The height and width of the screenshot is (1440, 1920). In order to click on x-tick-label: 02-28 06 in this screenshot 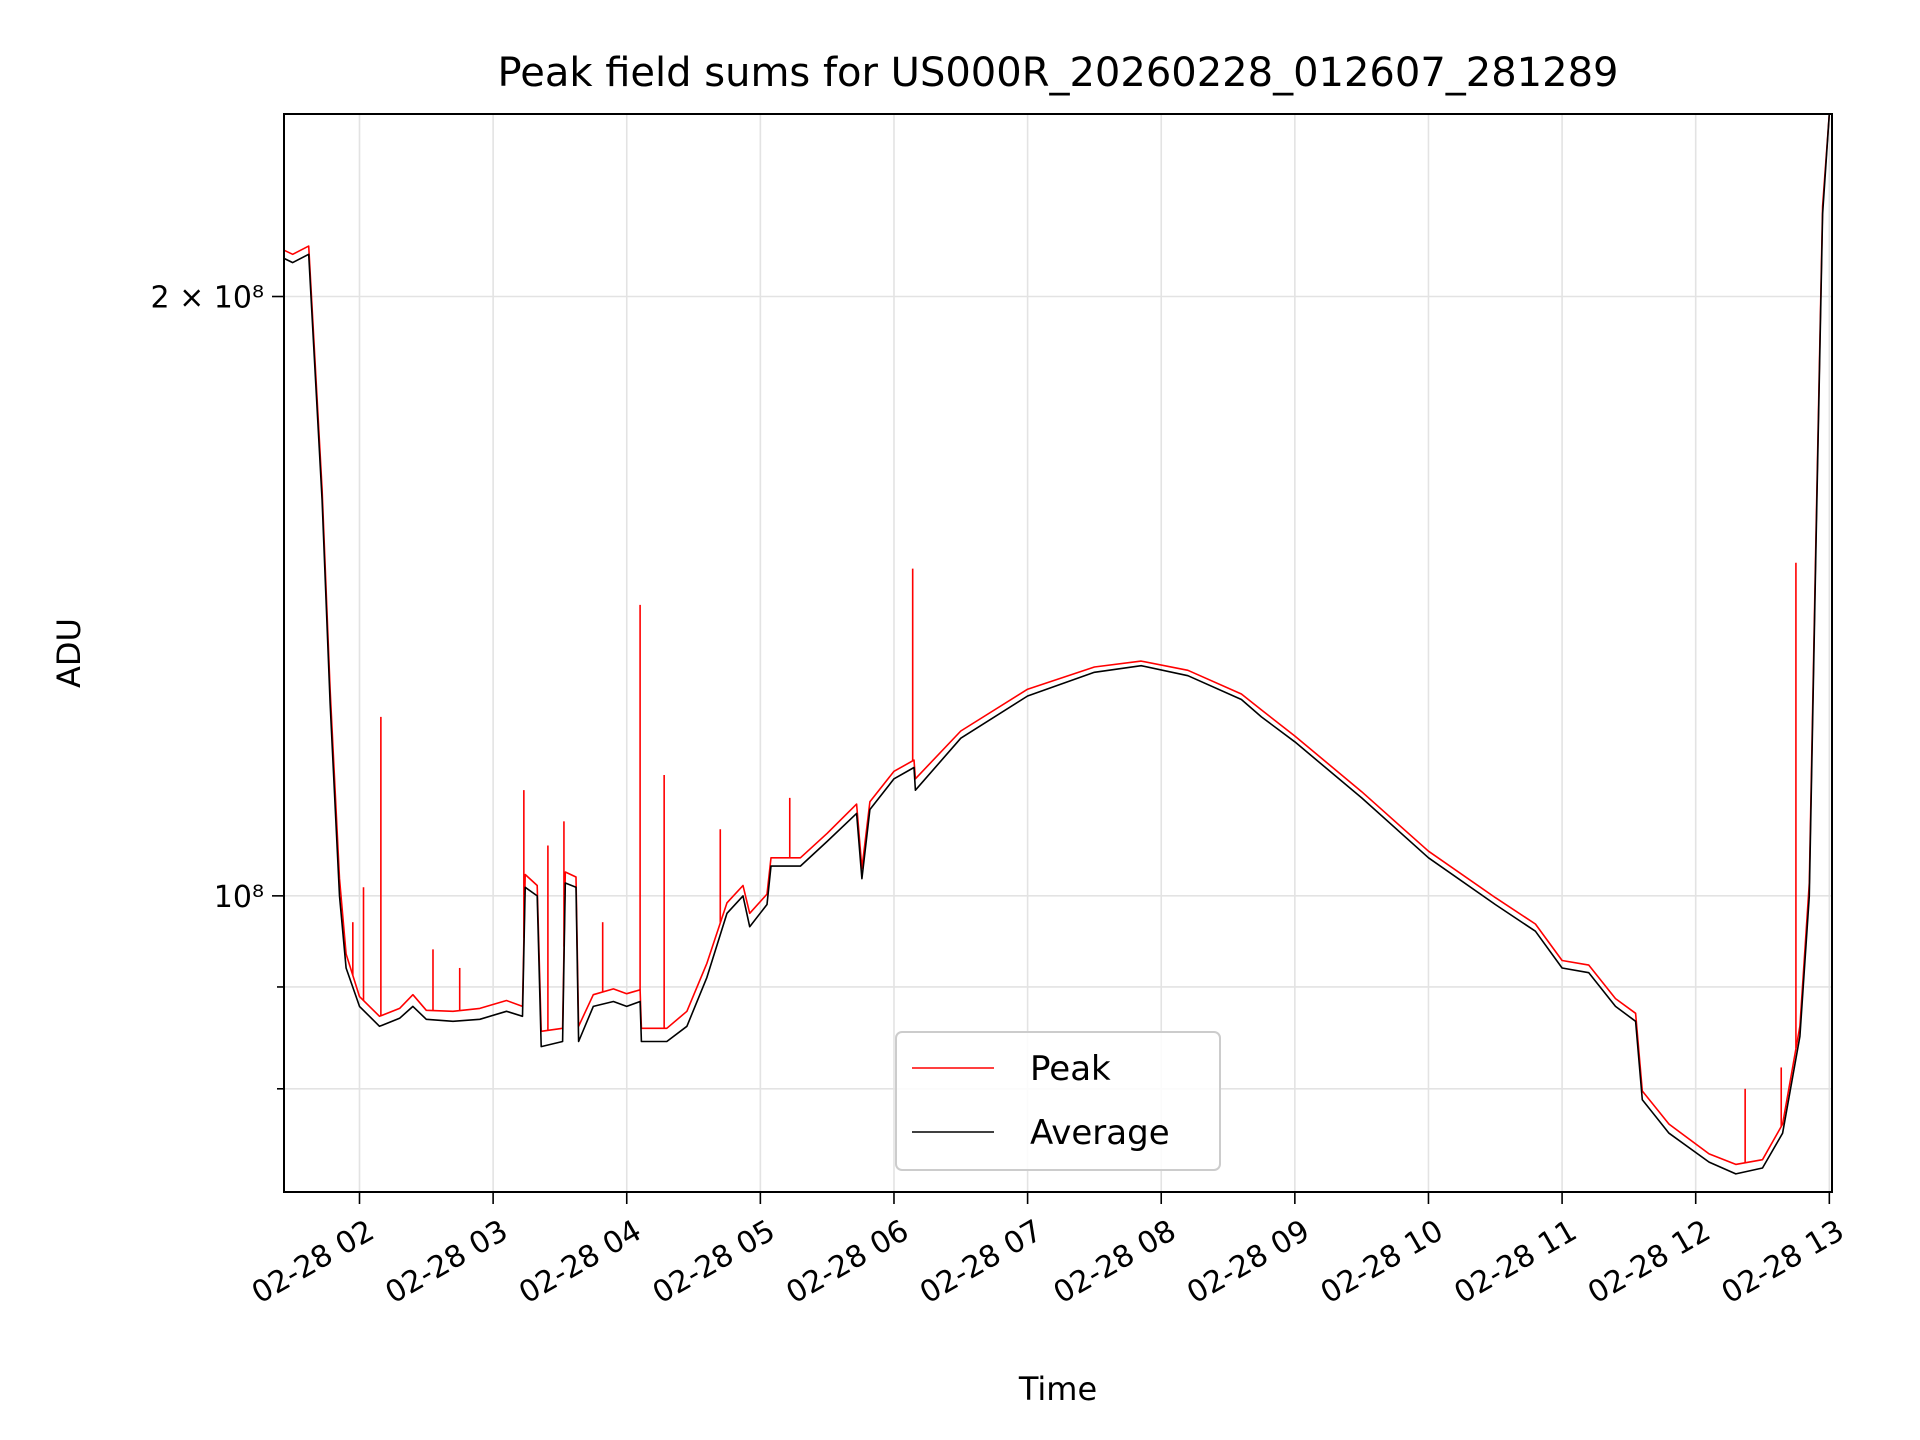, I will do `click(847, 1262)`.